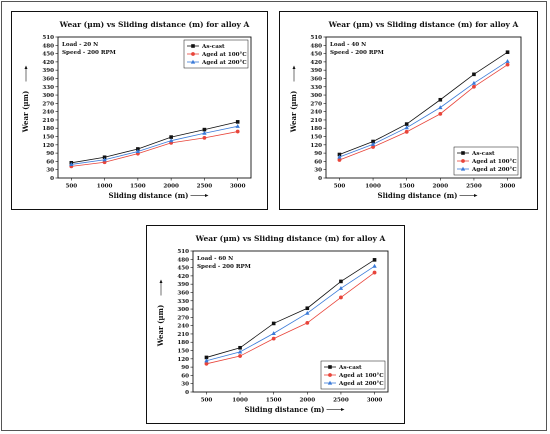 The width and height of the screenshot is (550, 434). I want to click on y-tick-label: 330, so click(48, 88).